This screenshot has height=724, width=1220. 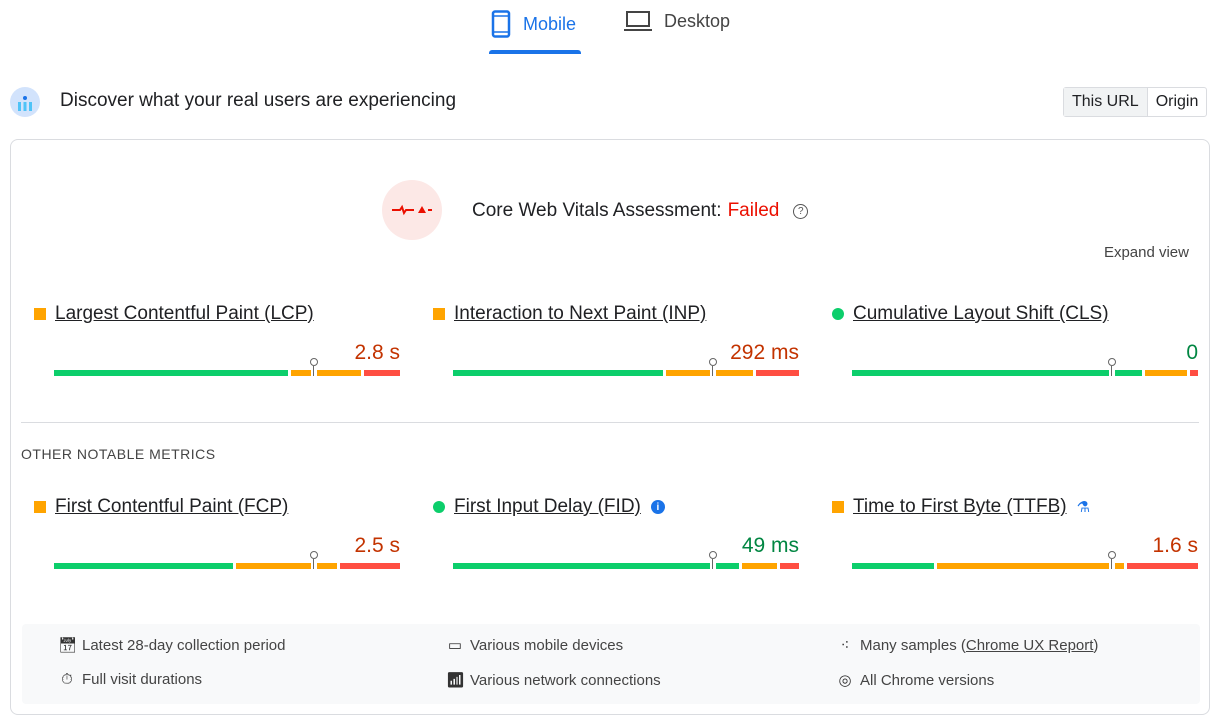 I want to click on footer-item: ◎ All Chrome versions, so click(x=915, y=680).